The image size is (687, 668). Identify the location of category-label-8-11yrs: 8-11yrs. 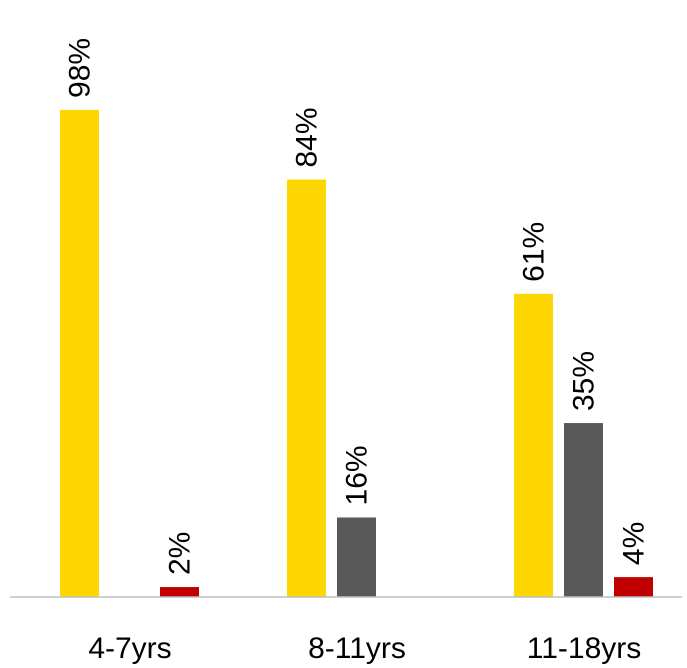
(357, 648).